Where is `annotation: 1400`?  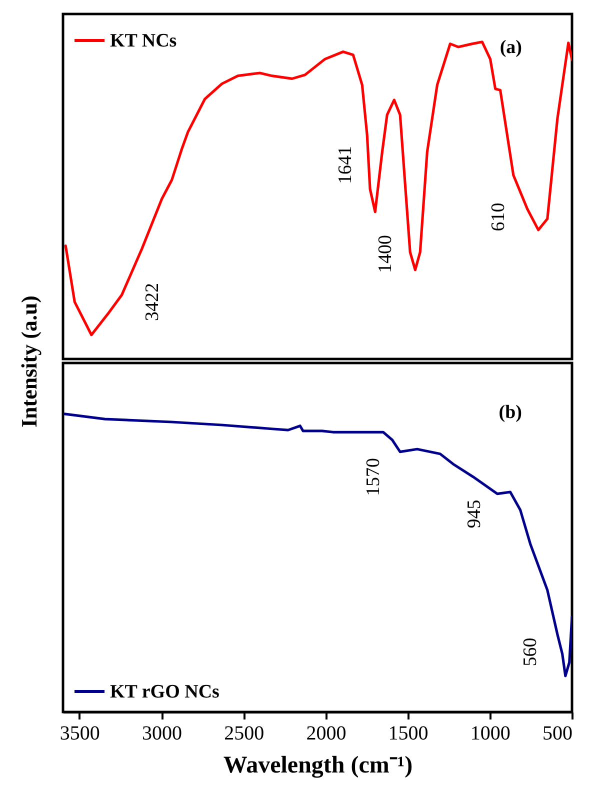
annotation: 1400 is located at coordinates (385, 254).